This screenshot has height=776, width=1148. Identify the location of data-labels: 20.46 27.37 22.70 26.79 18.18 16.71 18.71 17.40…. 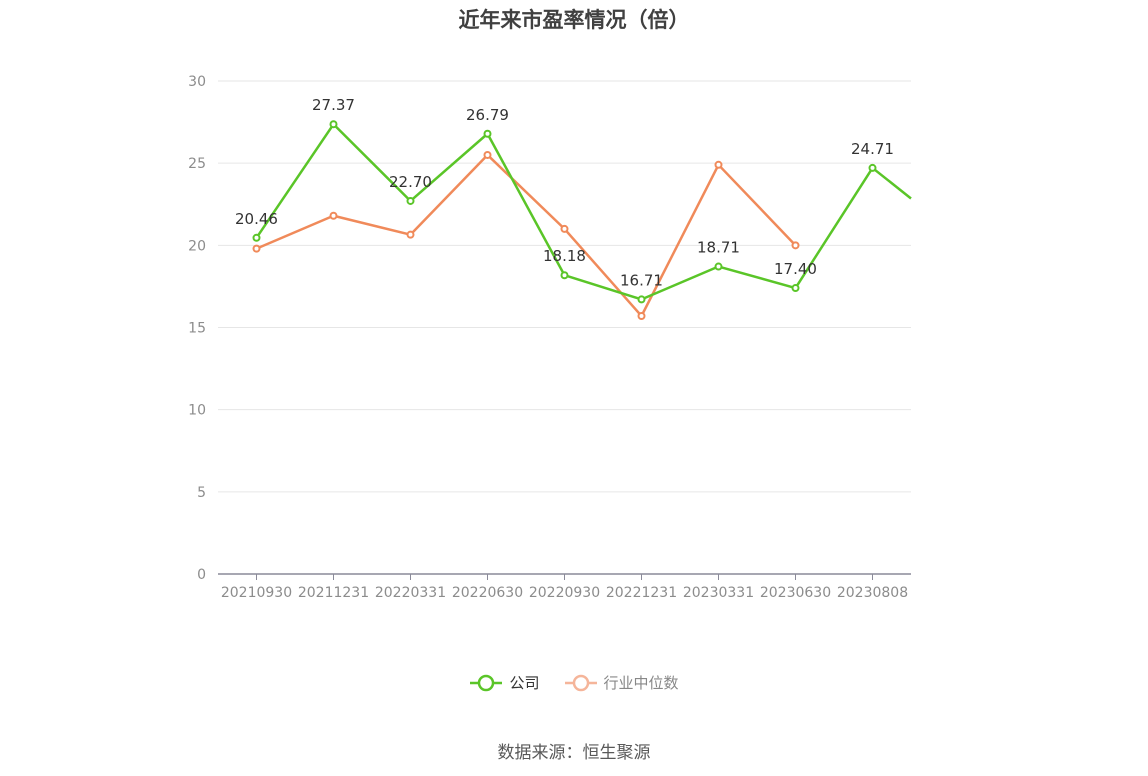
(564, 192).